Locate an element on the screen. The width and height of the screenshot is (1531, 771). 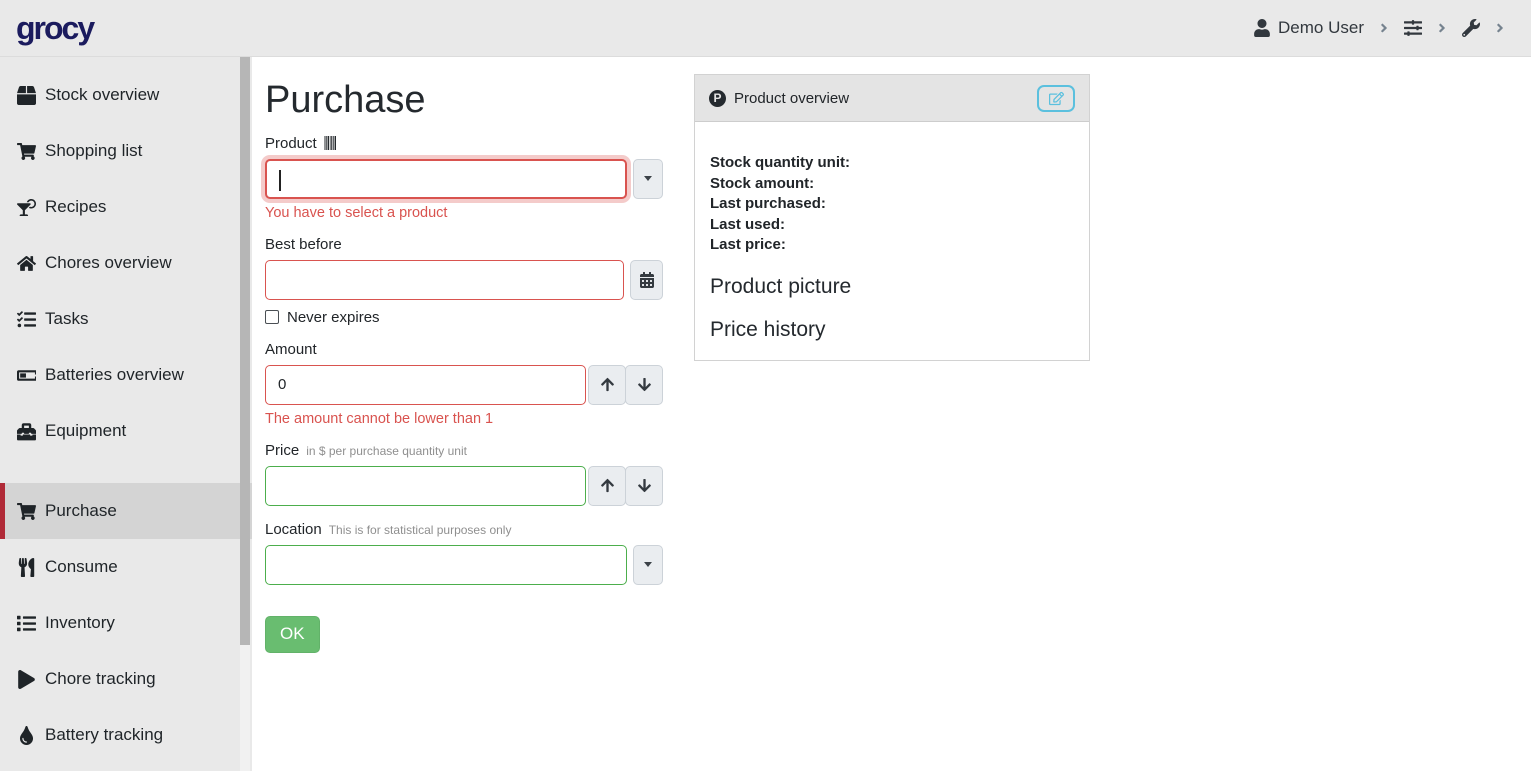
amount-group: Amount The amount cannot be lower than 1 is located at coordinates (464, 384).